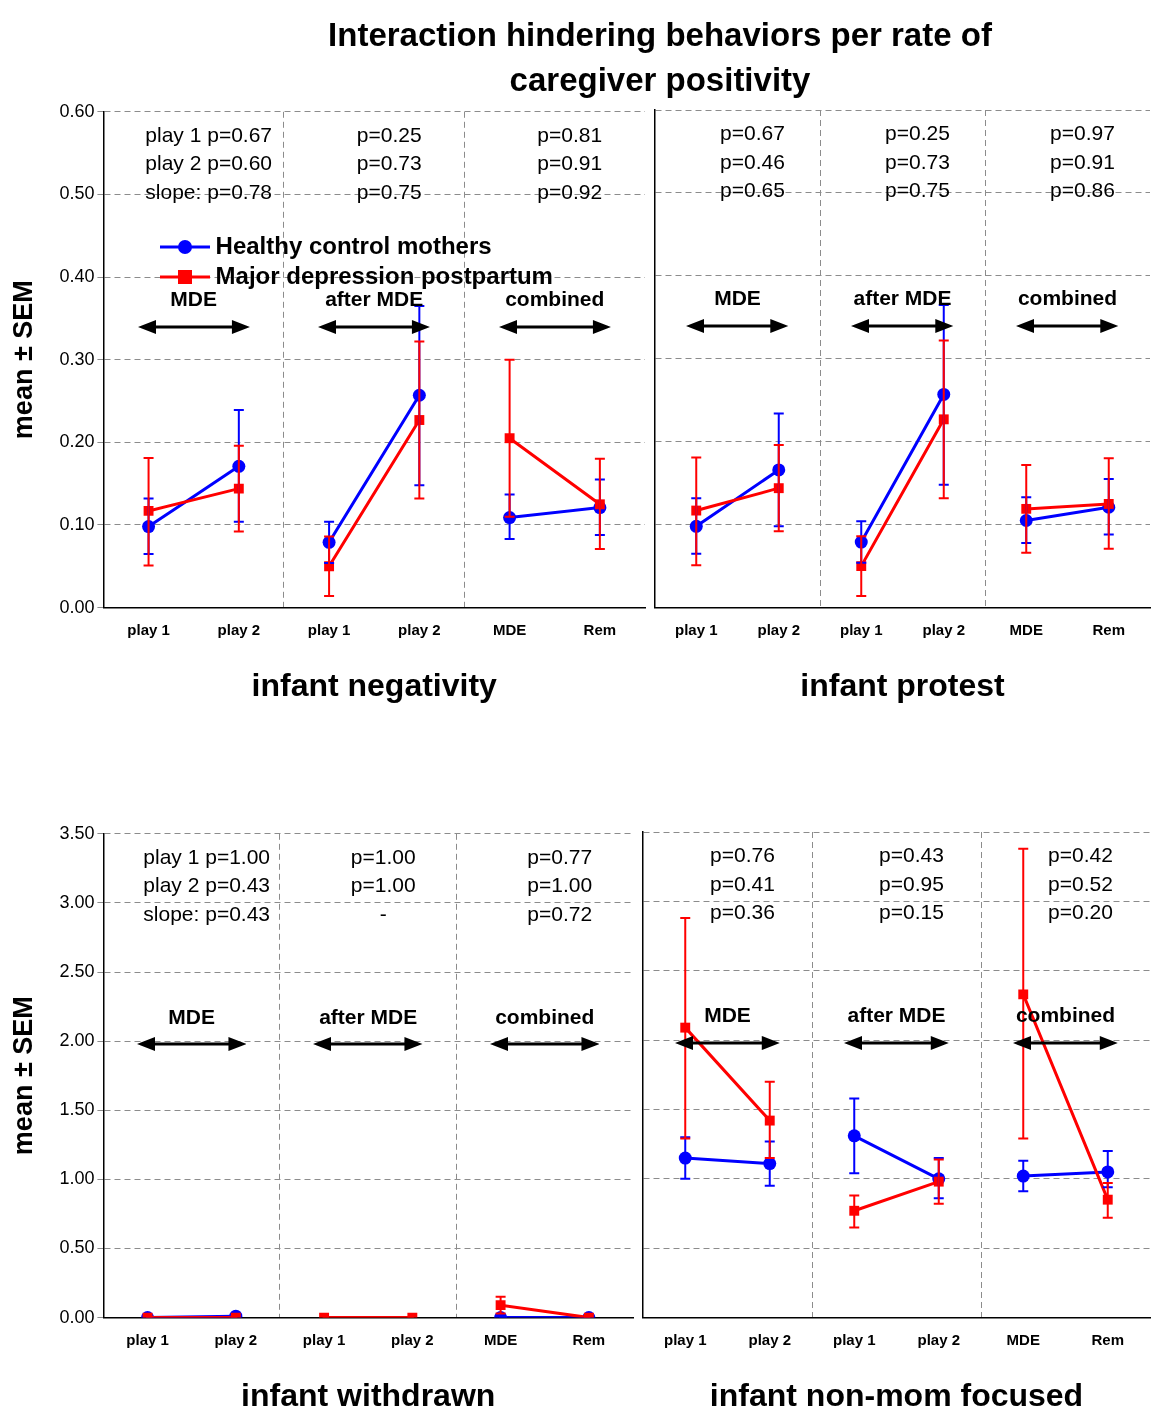 The width and height of the screenshot is (1157, 1420). What do you see at coordinates (77, 110) in the screenshot?
I see `y-tick-label: 0.60` at bounding box center [77, 110].